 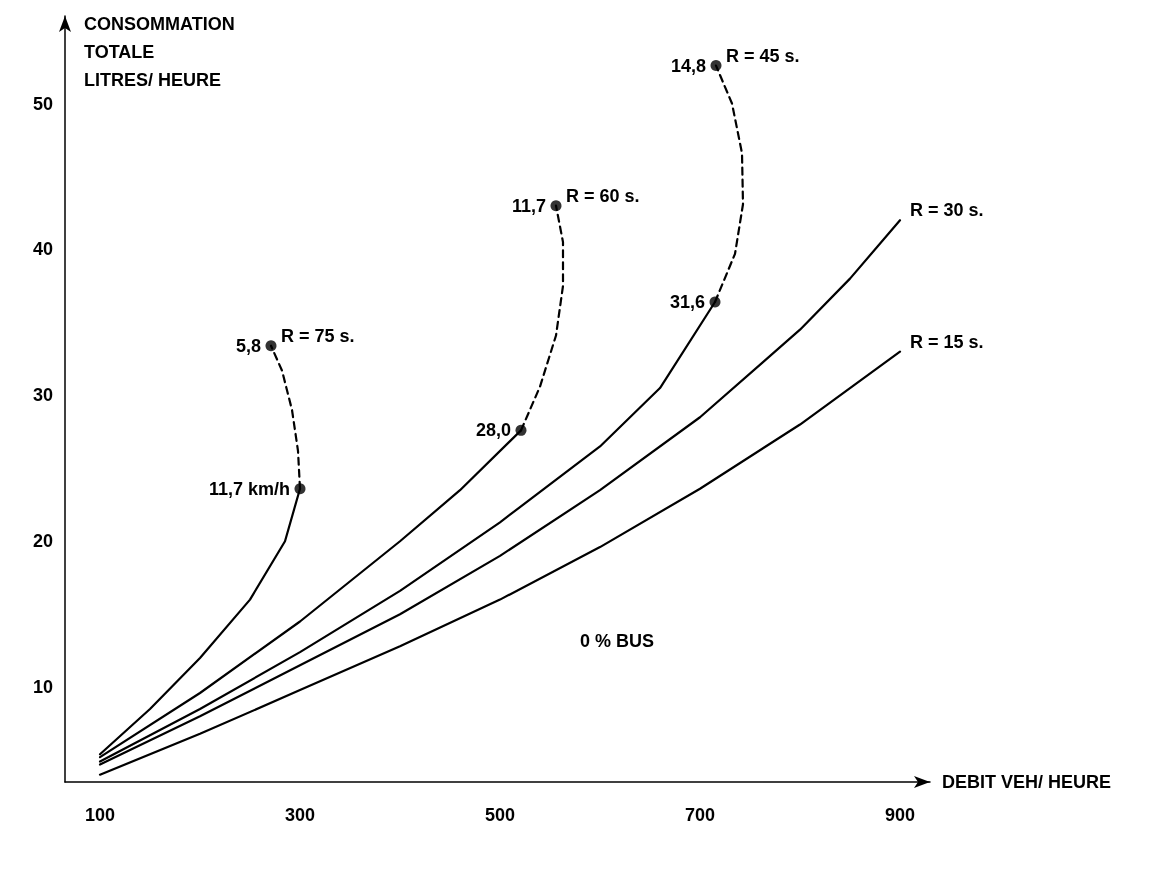 I want to click on x-tick-label: 500, so click(x=500, y=815).